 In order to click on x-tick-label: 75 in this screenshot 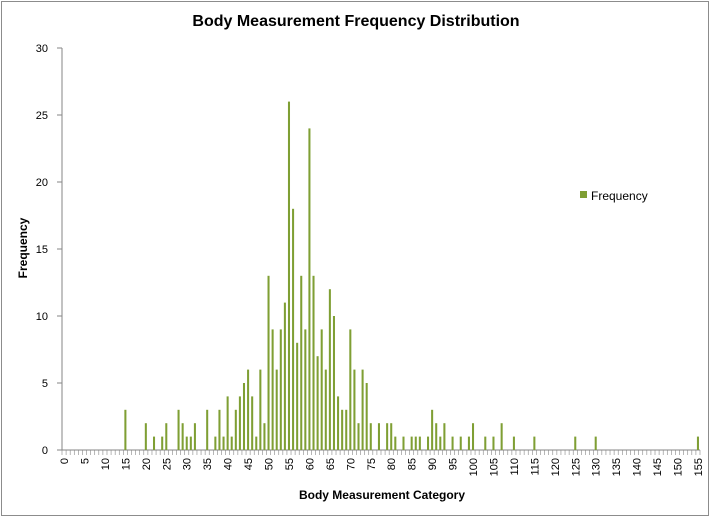, I will do `click(372, 464)`.